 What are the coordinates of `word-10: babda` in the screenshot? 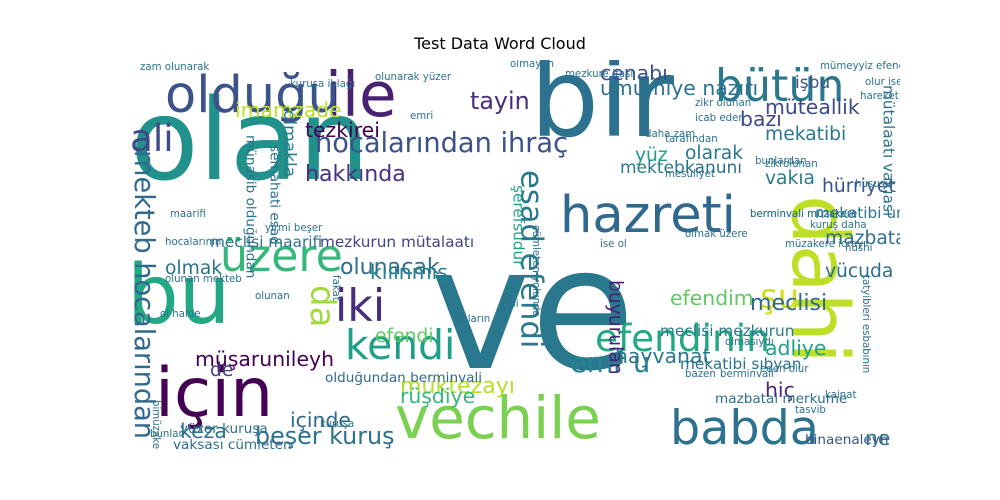 It's located at (744, 425).